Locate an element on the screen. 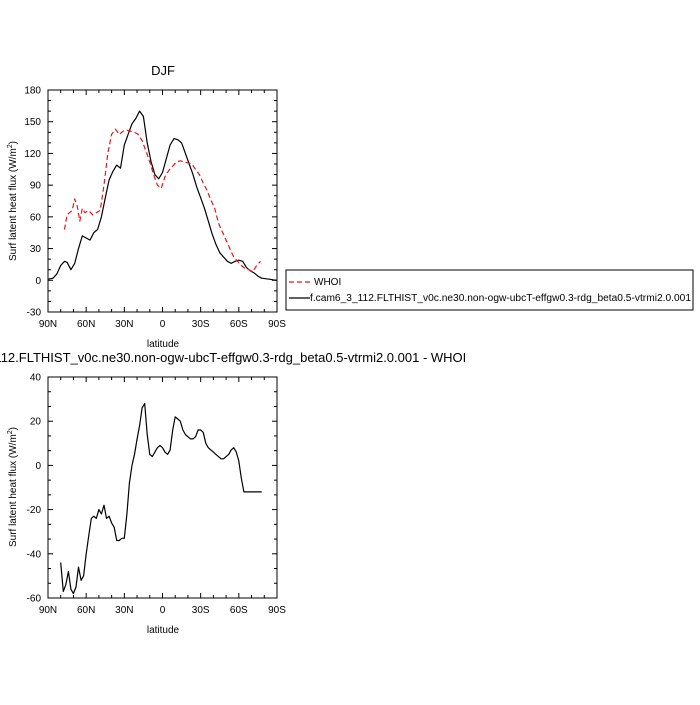  bottom-y-tick-label: -60 is located at coordinates (34, 599).